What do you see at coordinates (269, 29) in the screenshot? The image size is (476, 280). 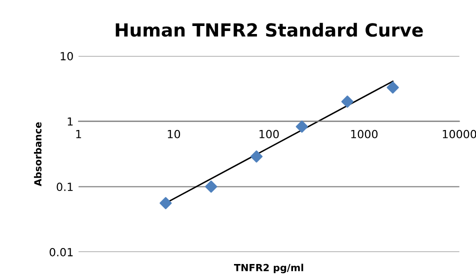 I see `chart-title: Human TNFR2 Standard Curve` at bounding box center [269, 29].